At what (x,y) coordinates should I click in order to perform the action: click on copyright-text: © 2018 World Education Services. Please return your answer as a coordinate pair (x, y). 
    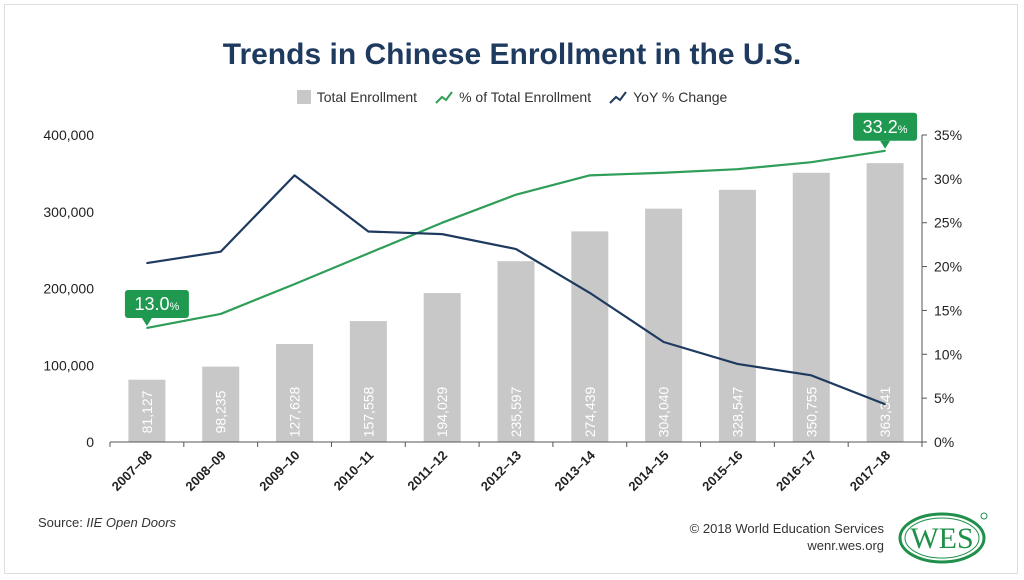
    Looking at the image, I should click on (786, 528).